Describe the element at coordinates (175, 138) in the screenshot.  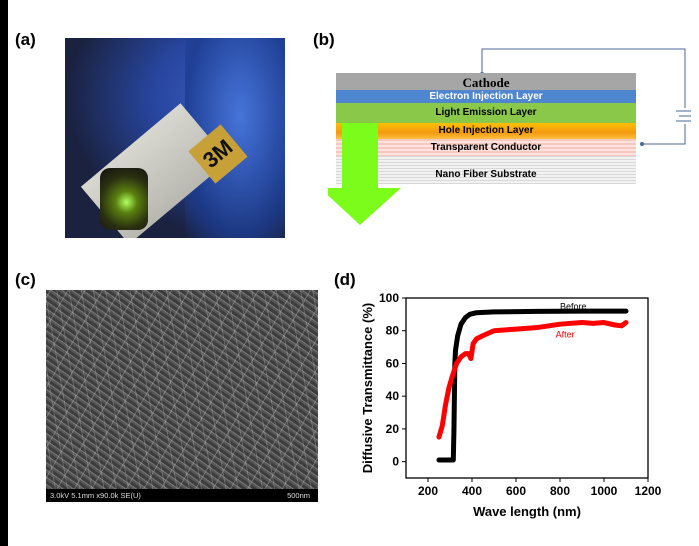
I see `oled-device-photo: 3M` at that location.